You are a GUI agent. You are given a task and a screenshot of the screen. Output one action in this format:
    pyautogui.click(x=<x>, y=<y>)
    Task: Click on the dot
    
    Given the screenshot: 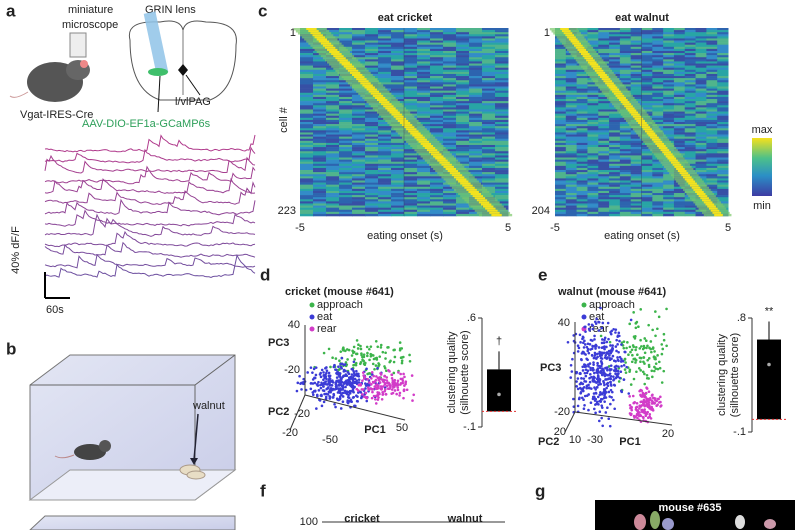 What is the action you would take?
    pyautogui.click(x=769, y=364)
    